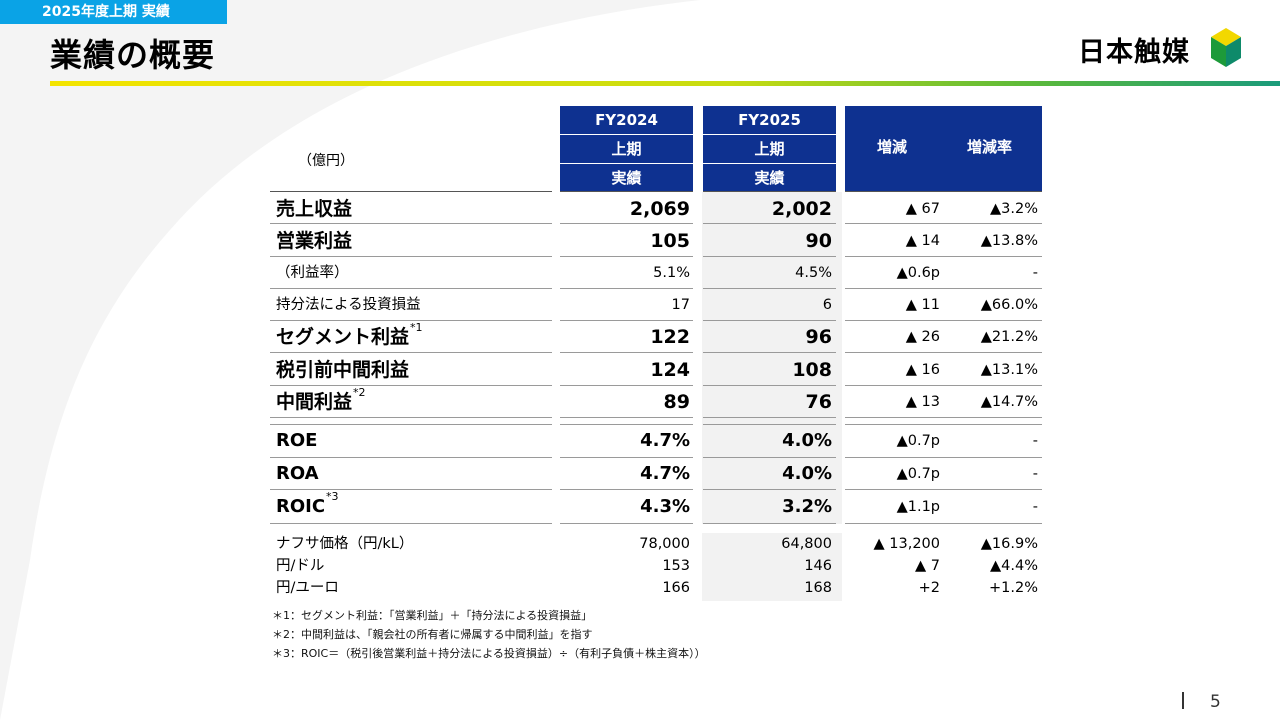 The width and height of the screenshot is (1280, 720). I want to click on fy2025-value: 90, so click(818, 241).